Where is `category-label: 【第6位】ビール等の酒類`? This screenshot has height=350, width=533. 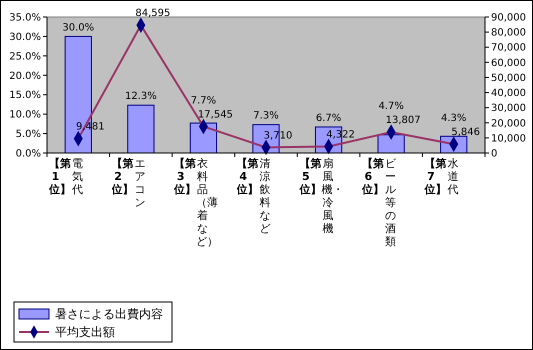
category-label: 【第6位】ビール等の酒類 is located at coordinates (379, 202).